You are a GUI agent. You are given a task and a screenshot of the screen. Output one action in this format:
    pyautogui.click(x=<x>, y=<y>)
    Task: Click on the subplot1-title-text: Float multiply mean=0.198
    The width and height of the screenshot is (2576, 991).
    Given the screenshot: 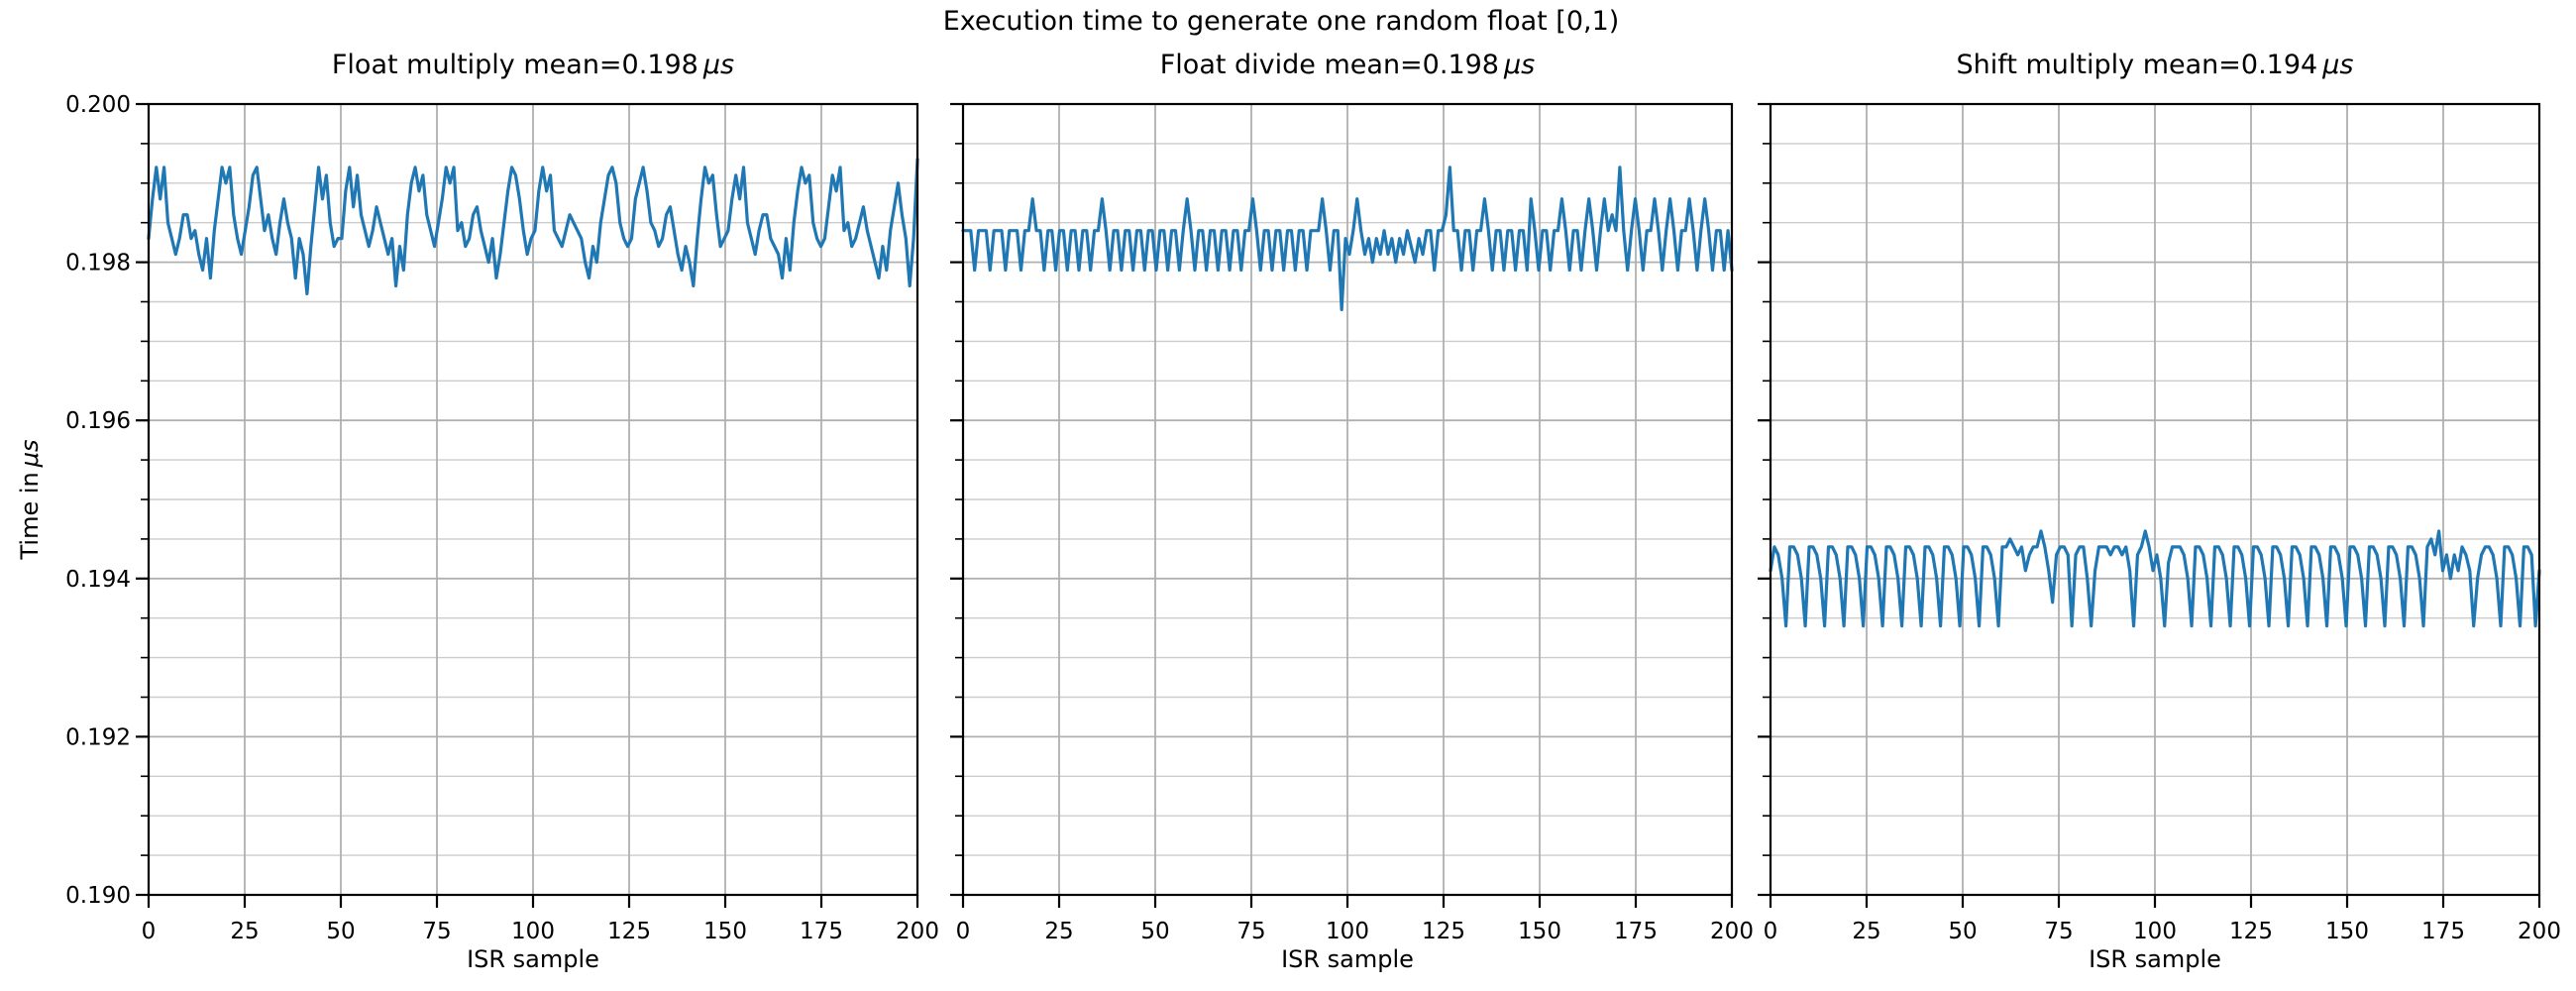 What is the action you would take?
    pyautogui.click(x=514, y=65)
    